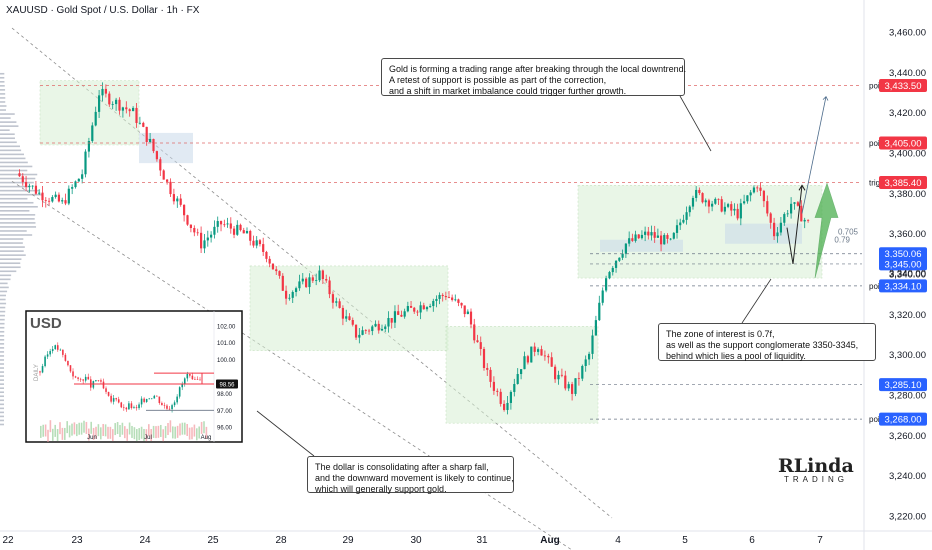 The width and height of the screenshot is (932, 550). What do you see at coordinates (225, 412) in the screenshot?
I see `usd-y-tick-label: 97.00` at bounding box center [225, 412].